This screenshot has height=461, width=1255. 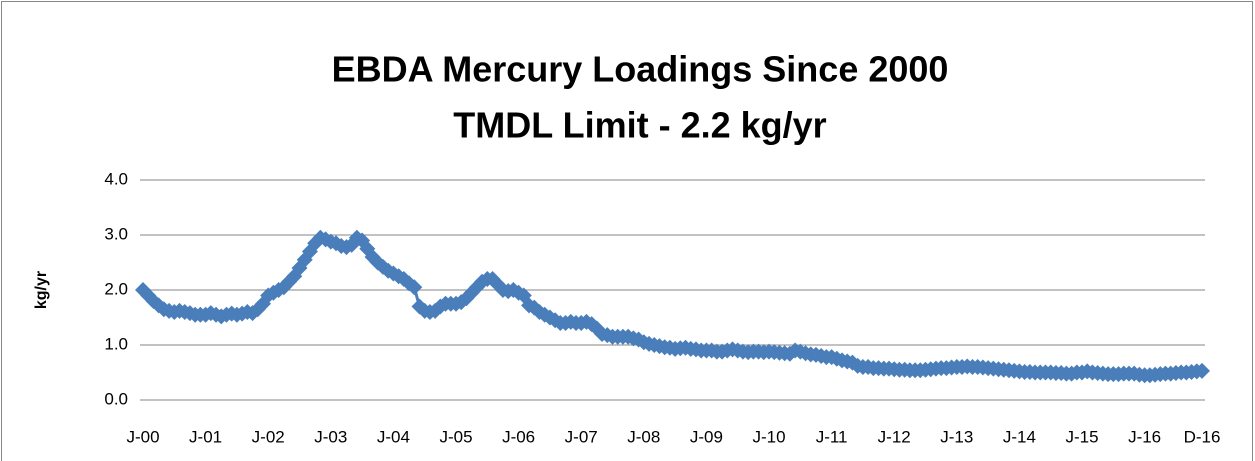 What do you see at coordinates (116, 288) in the screenshot?
I see `y-tick-label: 2.0` at bounding box center [116, 288].